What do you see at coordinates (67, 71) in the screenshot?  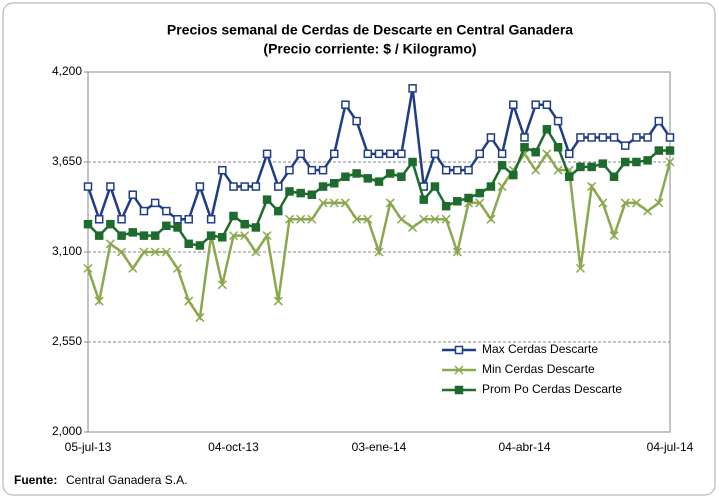 I see `y-tick-label: 4,200` at bounding box center [67, 71].